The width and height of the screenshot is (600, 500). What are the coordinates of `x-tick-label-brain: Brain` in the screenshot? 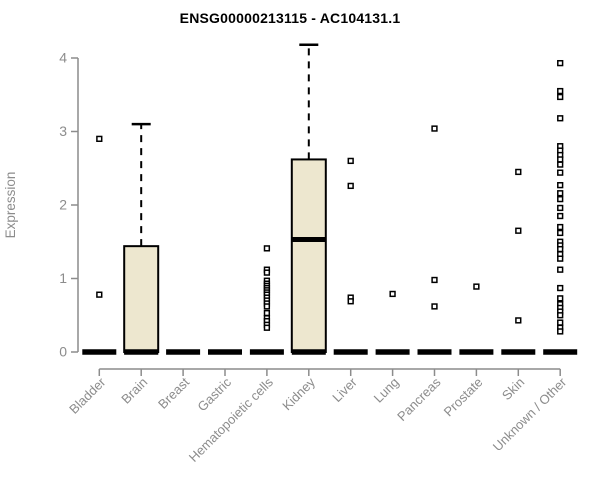 It's located at (134, 391).